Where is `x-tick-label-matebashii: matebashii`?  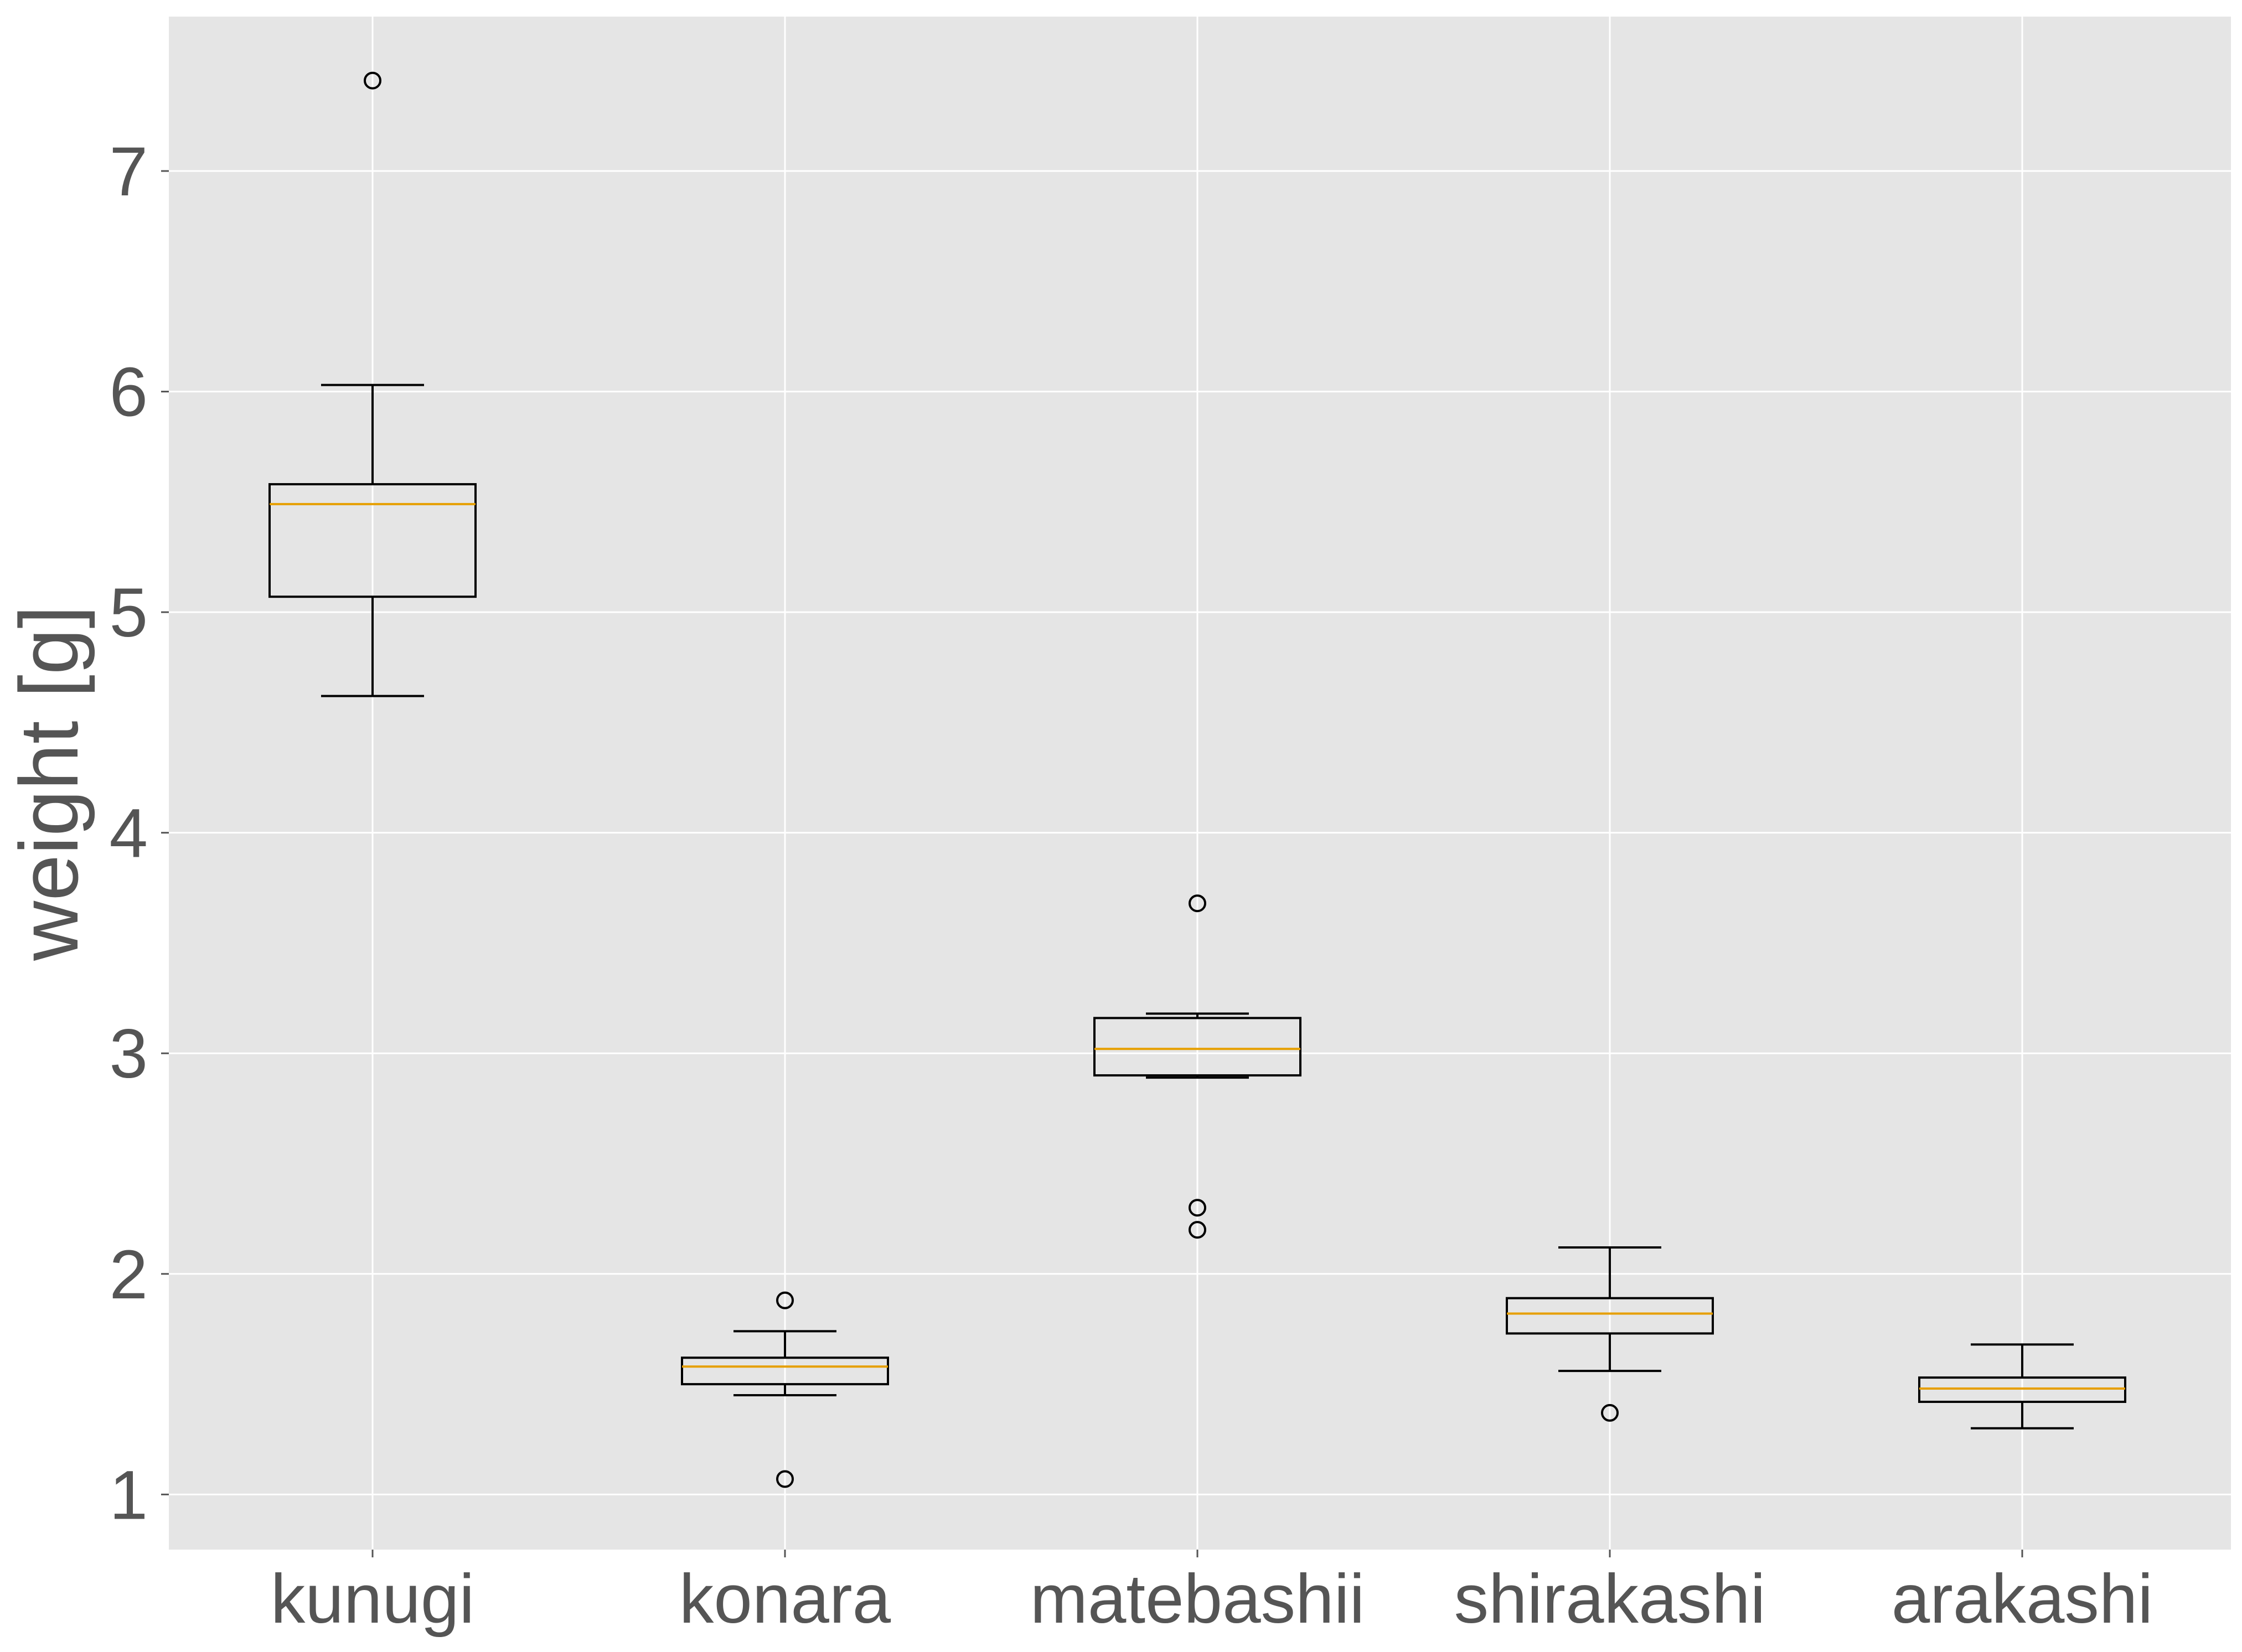 x-tick-label-matebashii: matebashii is located at coordinates (1197, 1599).